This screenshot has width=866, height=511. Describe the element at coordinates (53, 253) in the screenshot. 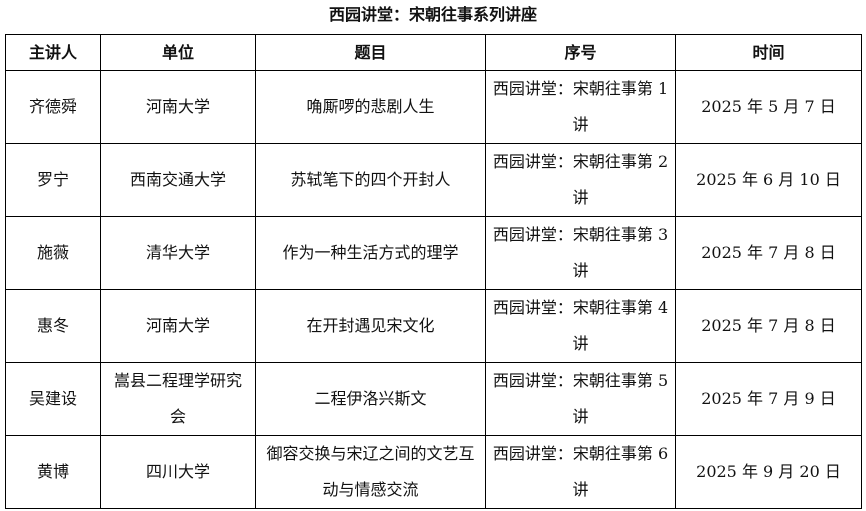

I see `cell-speaker: 施薇` at that location.